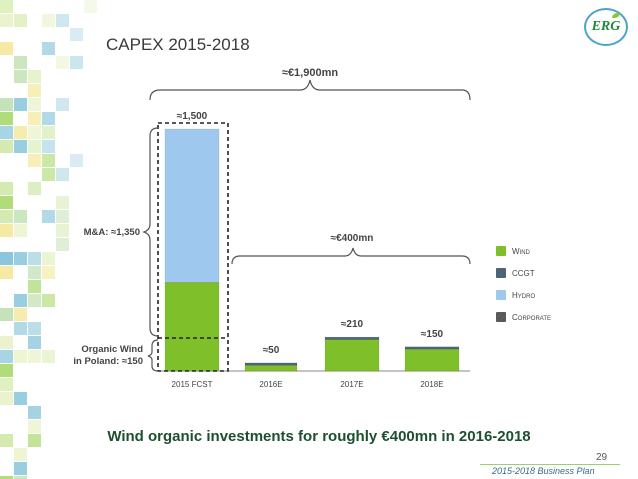  I want to click on data-label: ≈50, so click(271, 350).